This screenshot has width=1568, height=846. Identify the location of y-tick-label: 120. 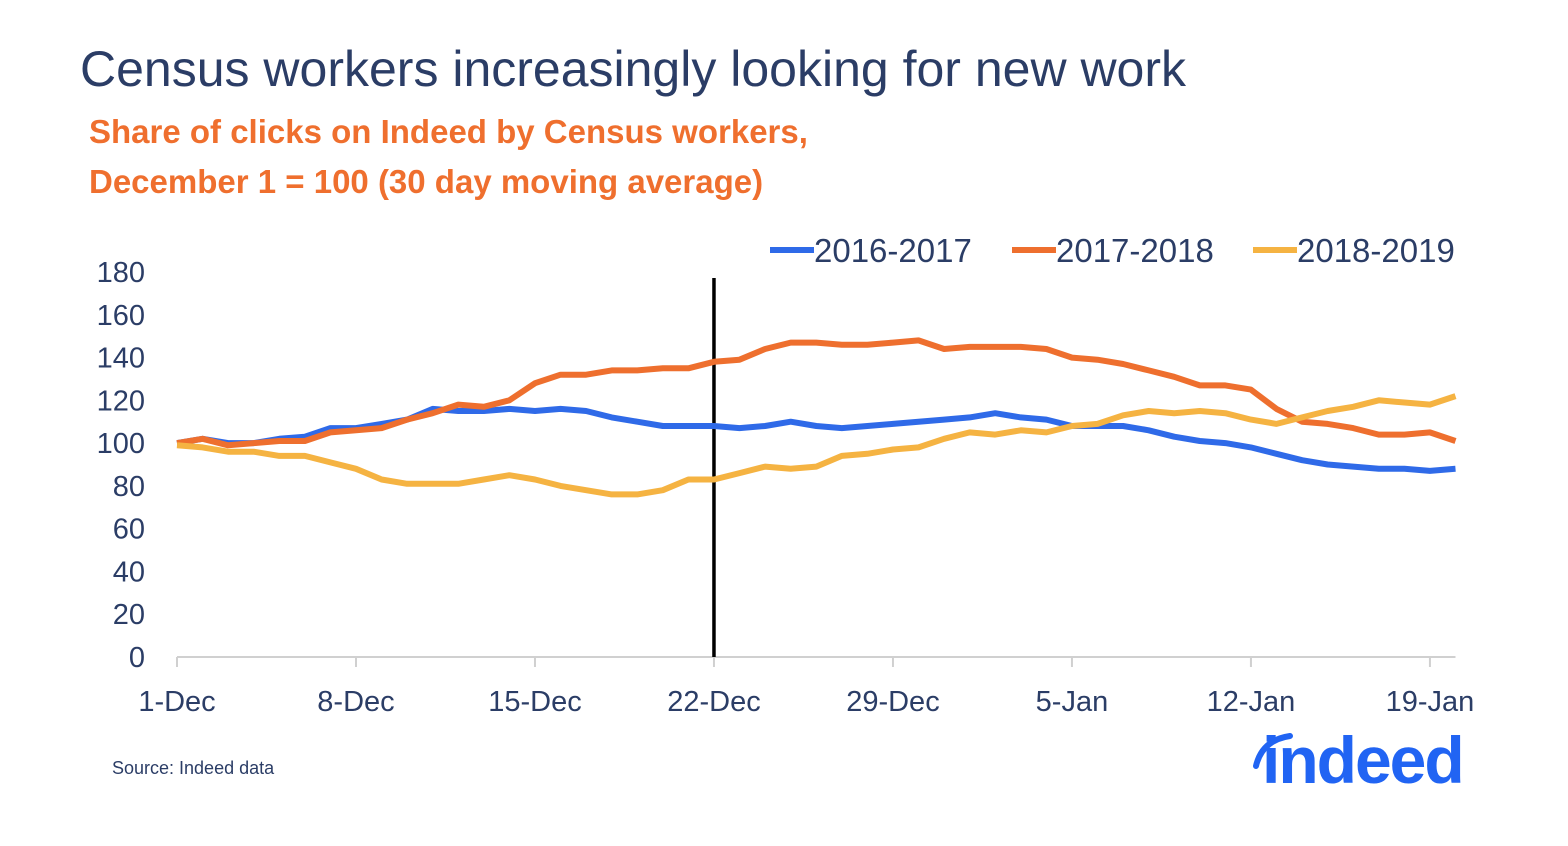
(121, 401).